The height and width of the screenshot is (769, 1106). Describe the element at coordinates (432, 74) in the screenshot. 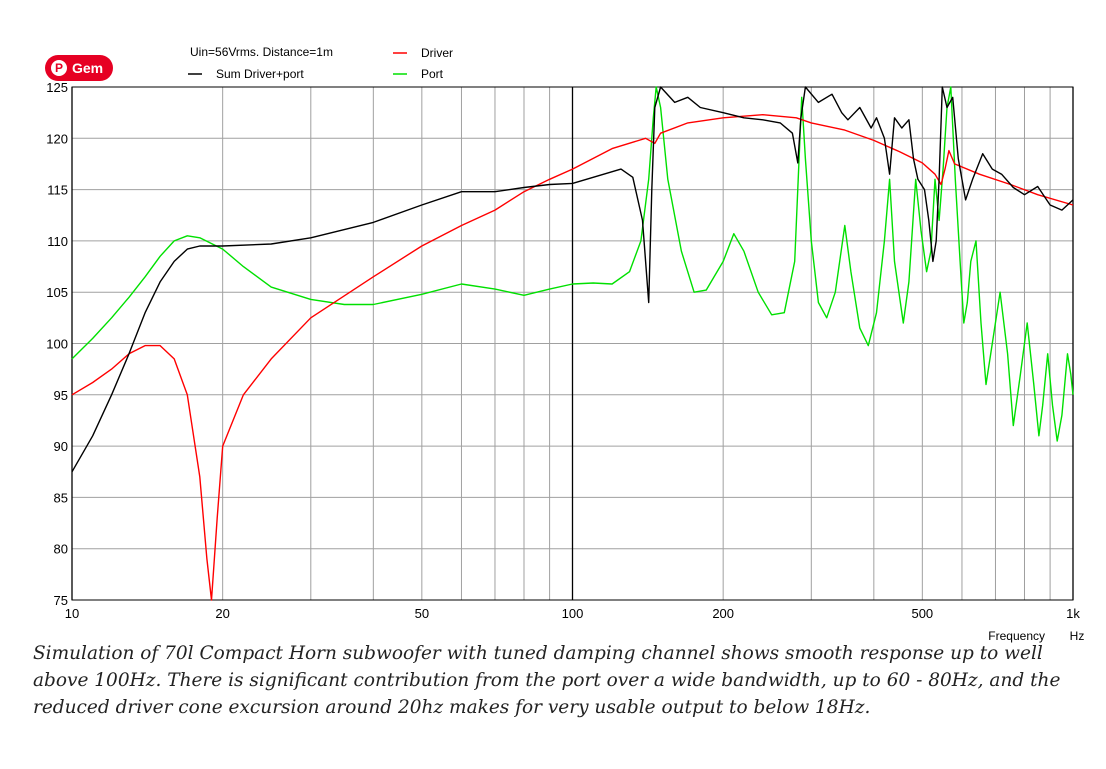

I see `legend-label: Port` at that location.